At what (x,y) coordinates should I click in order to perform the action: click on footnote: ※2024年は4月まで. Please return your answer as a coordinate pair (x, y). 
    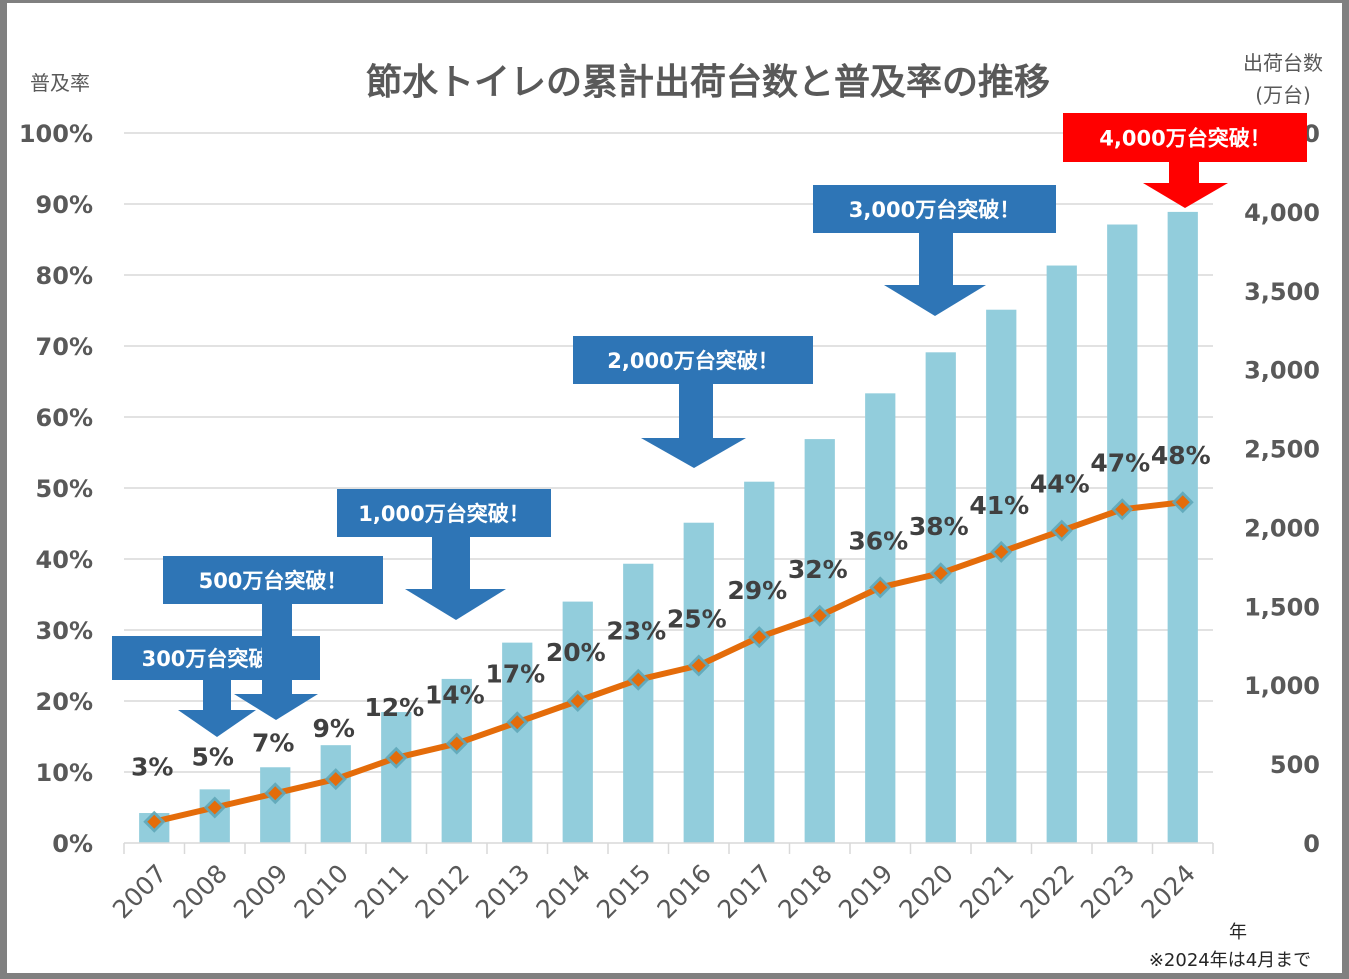
    Looking at the image, I should click on (1230, 960).